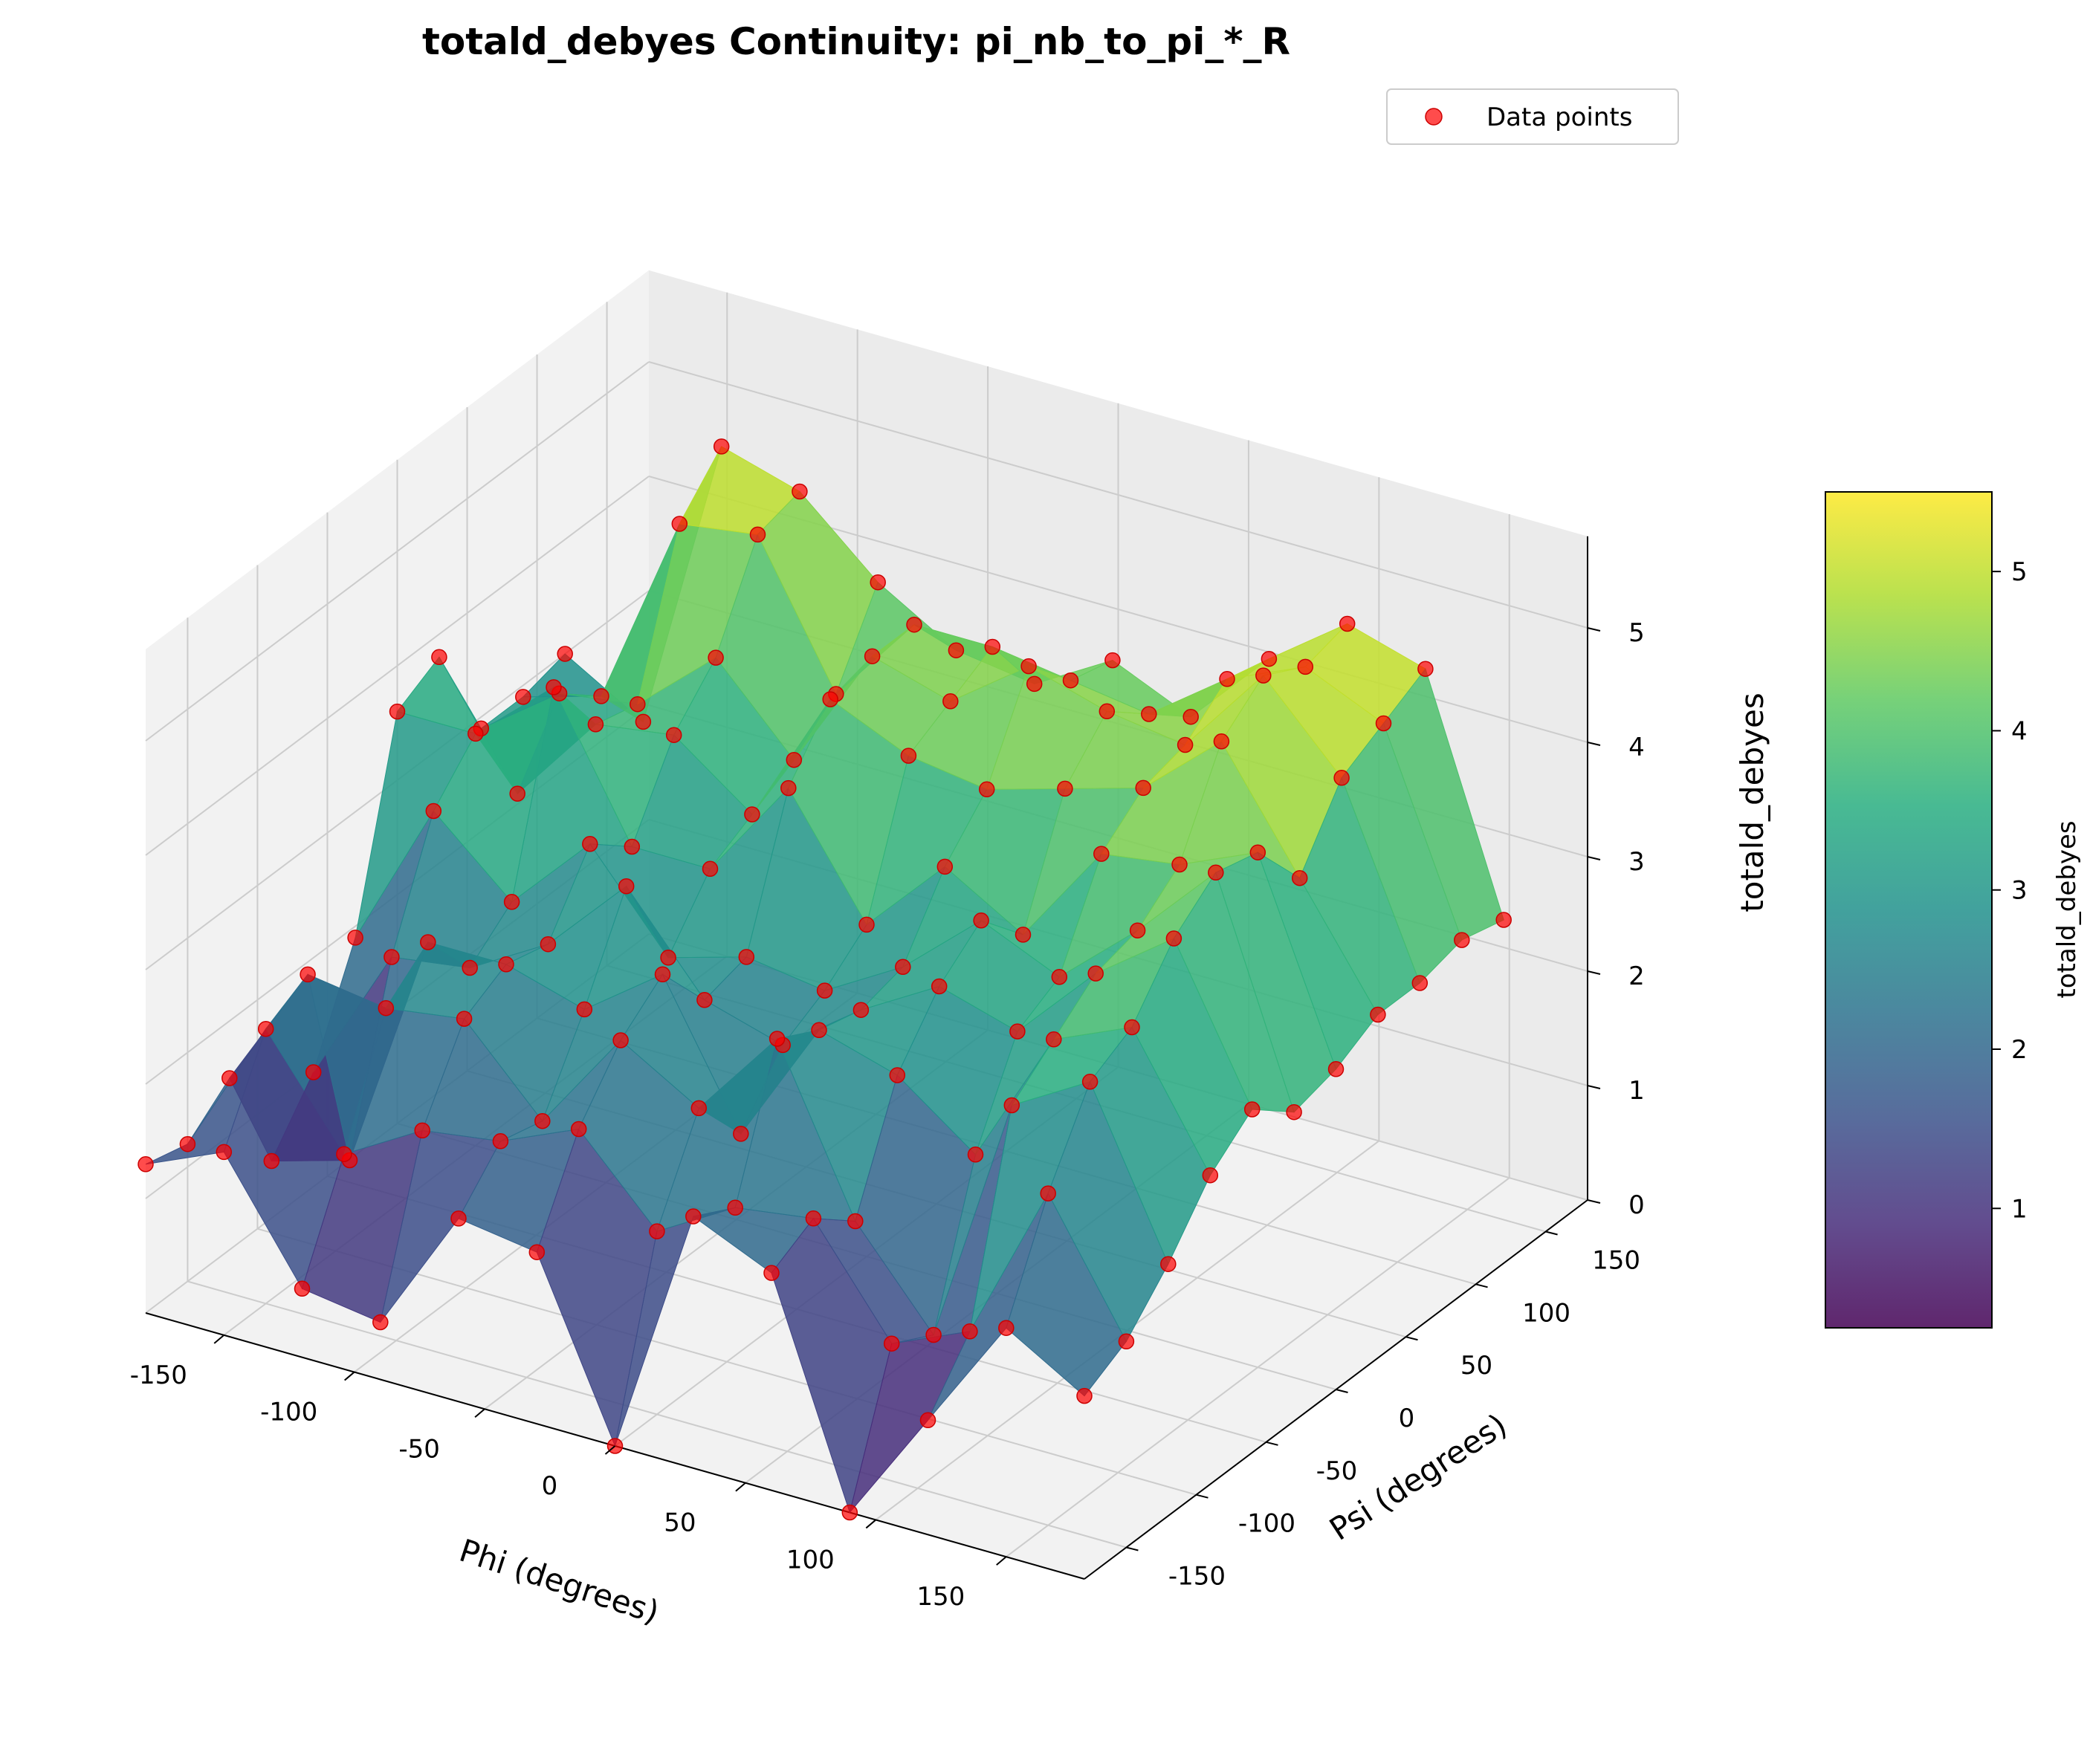 The height and width of the screenshot is (1764, 2090). Describe the element at coordinates (680, 1523) in the screenshot. I see `x-tick-label: 50` at that location.